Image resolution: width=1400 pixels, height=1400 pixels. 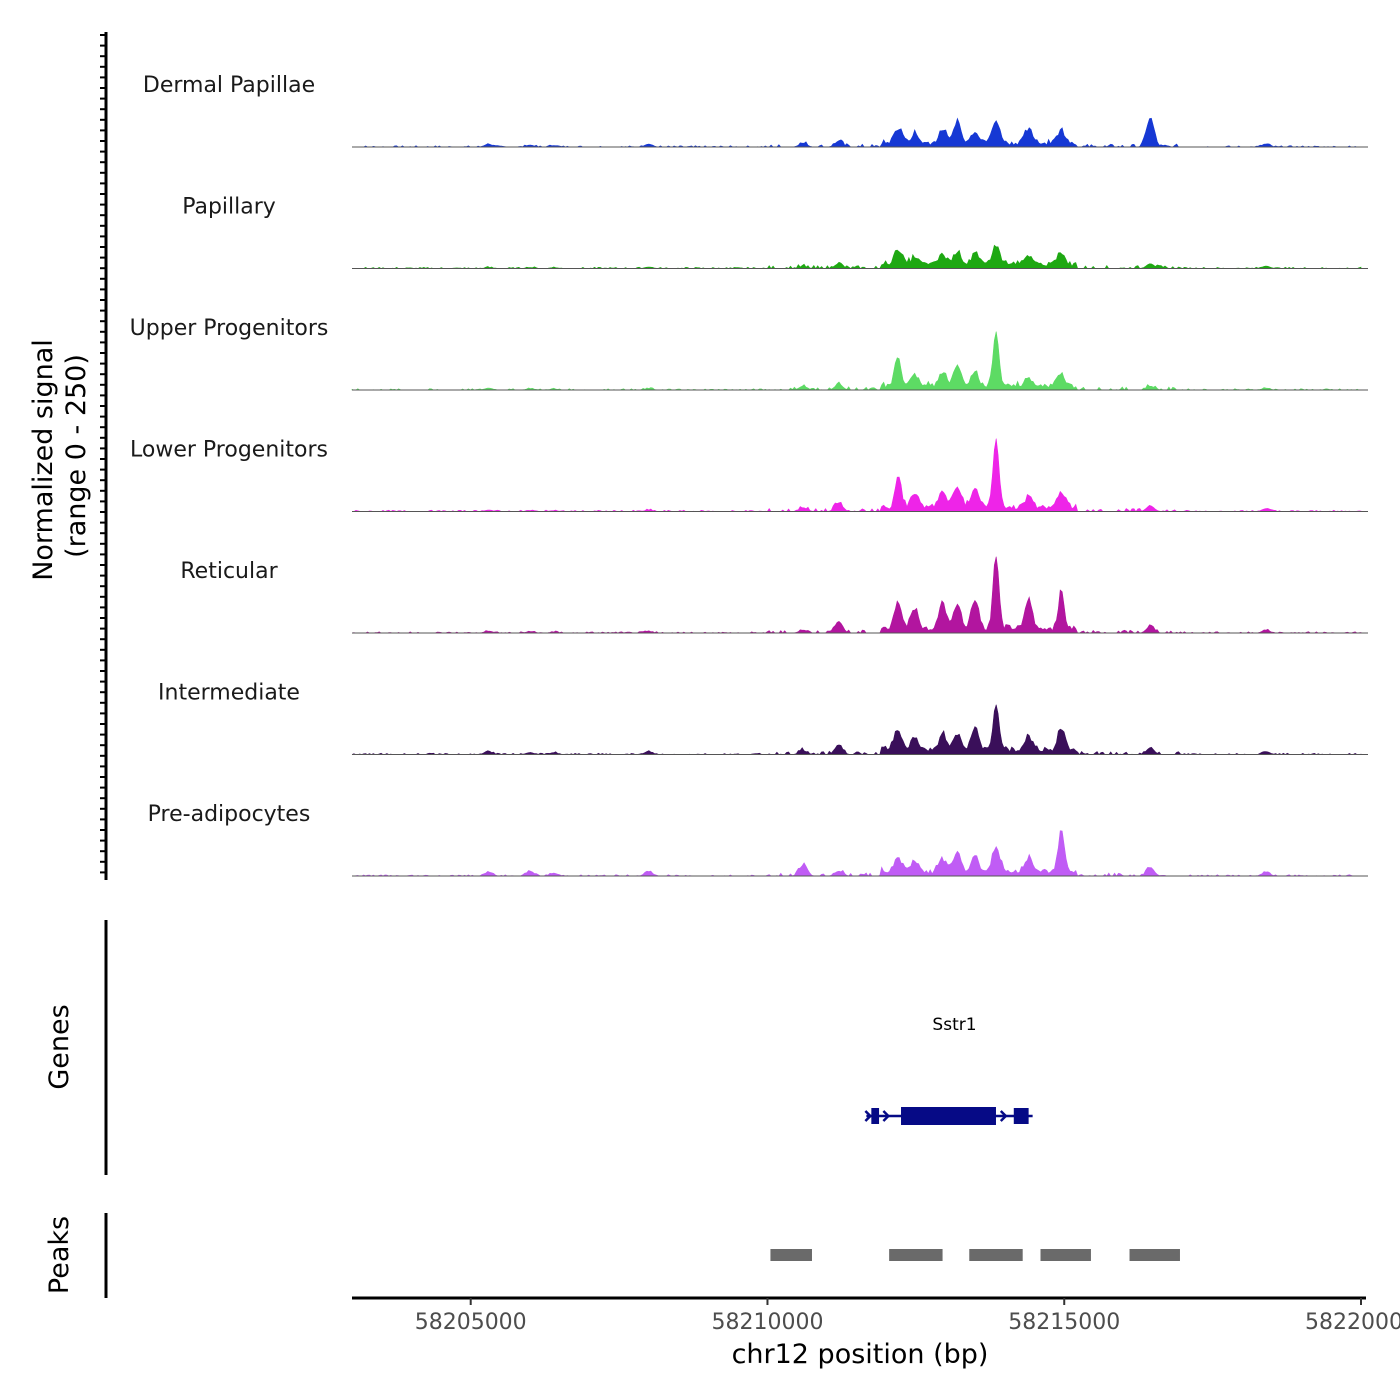 What do you see at coordinates (907, 1316) in the screenshot?
I see `x-ticks: 58205000 58210000 58215000 58220000` at bounding box center [907, 1316].